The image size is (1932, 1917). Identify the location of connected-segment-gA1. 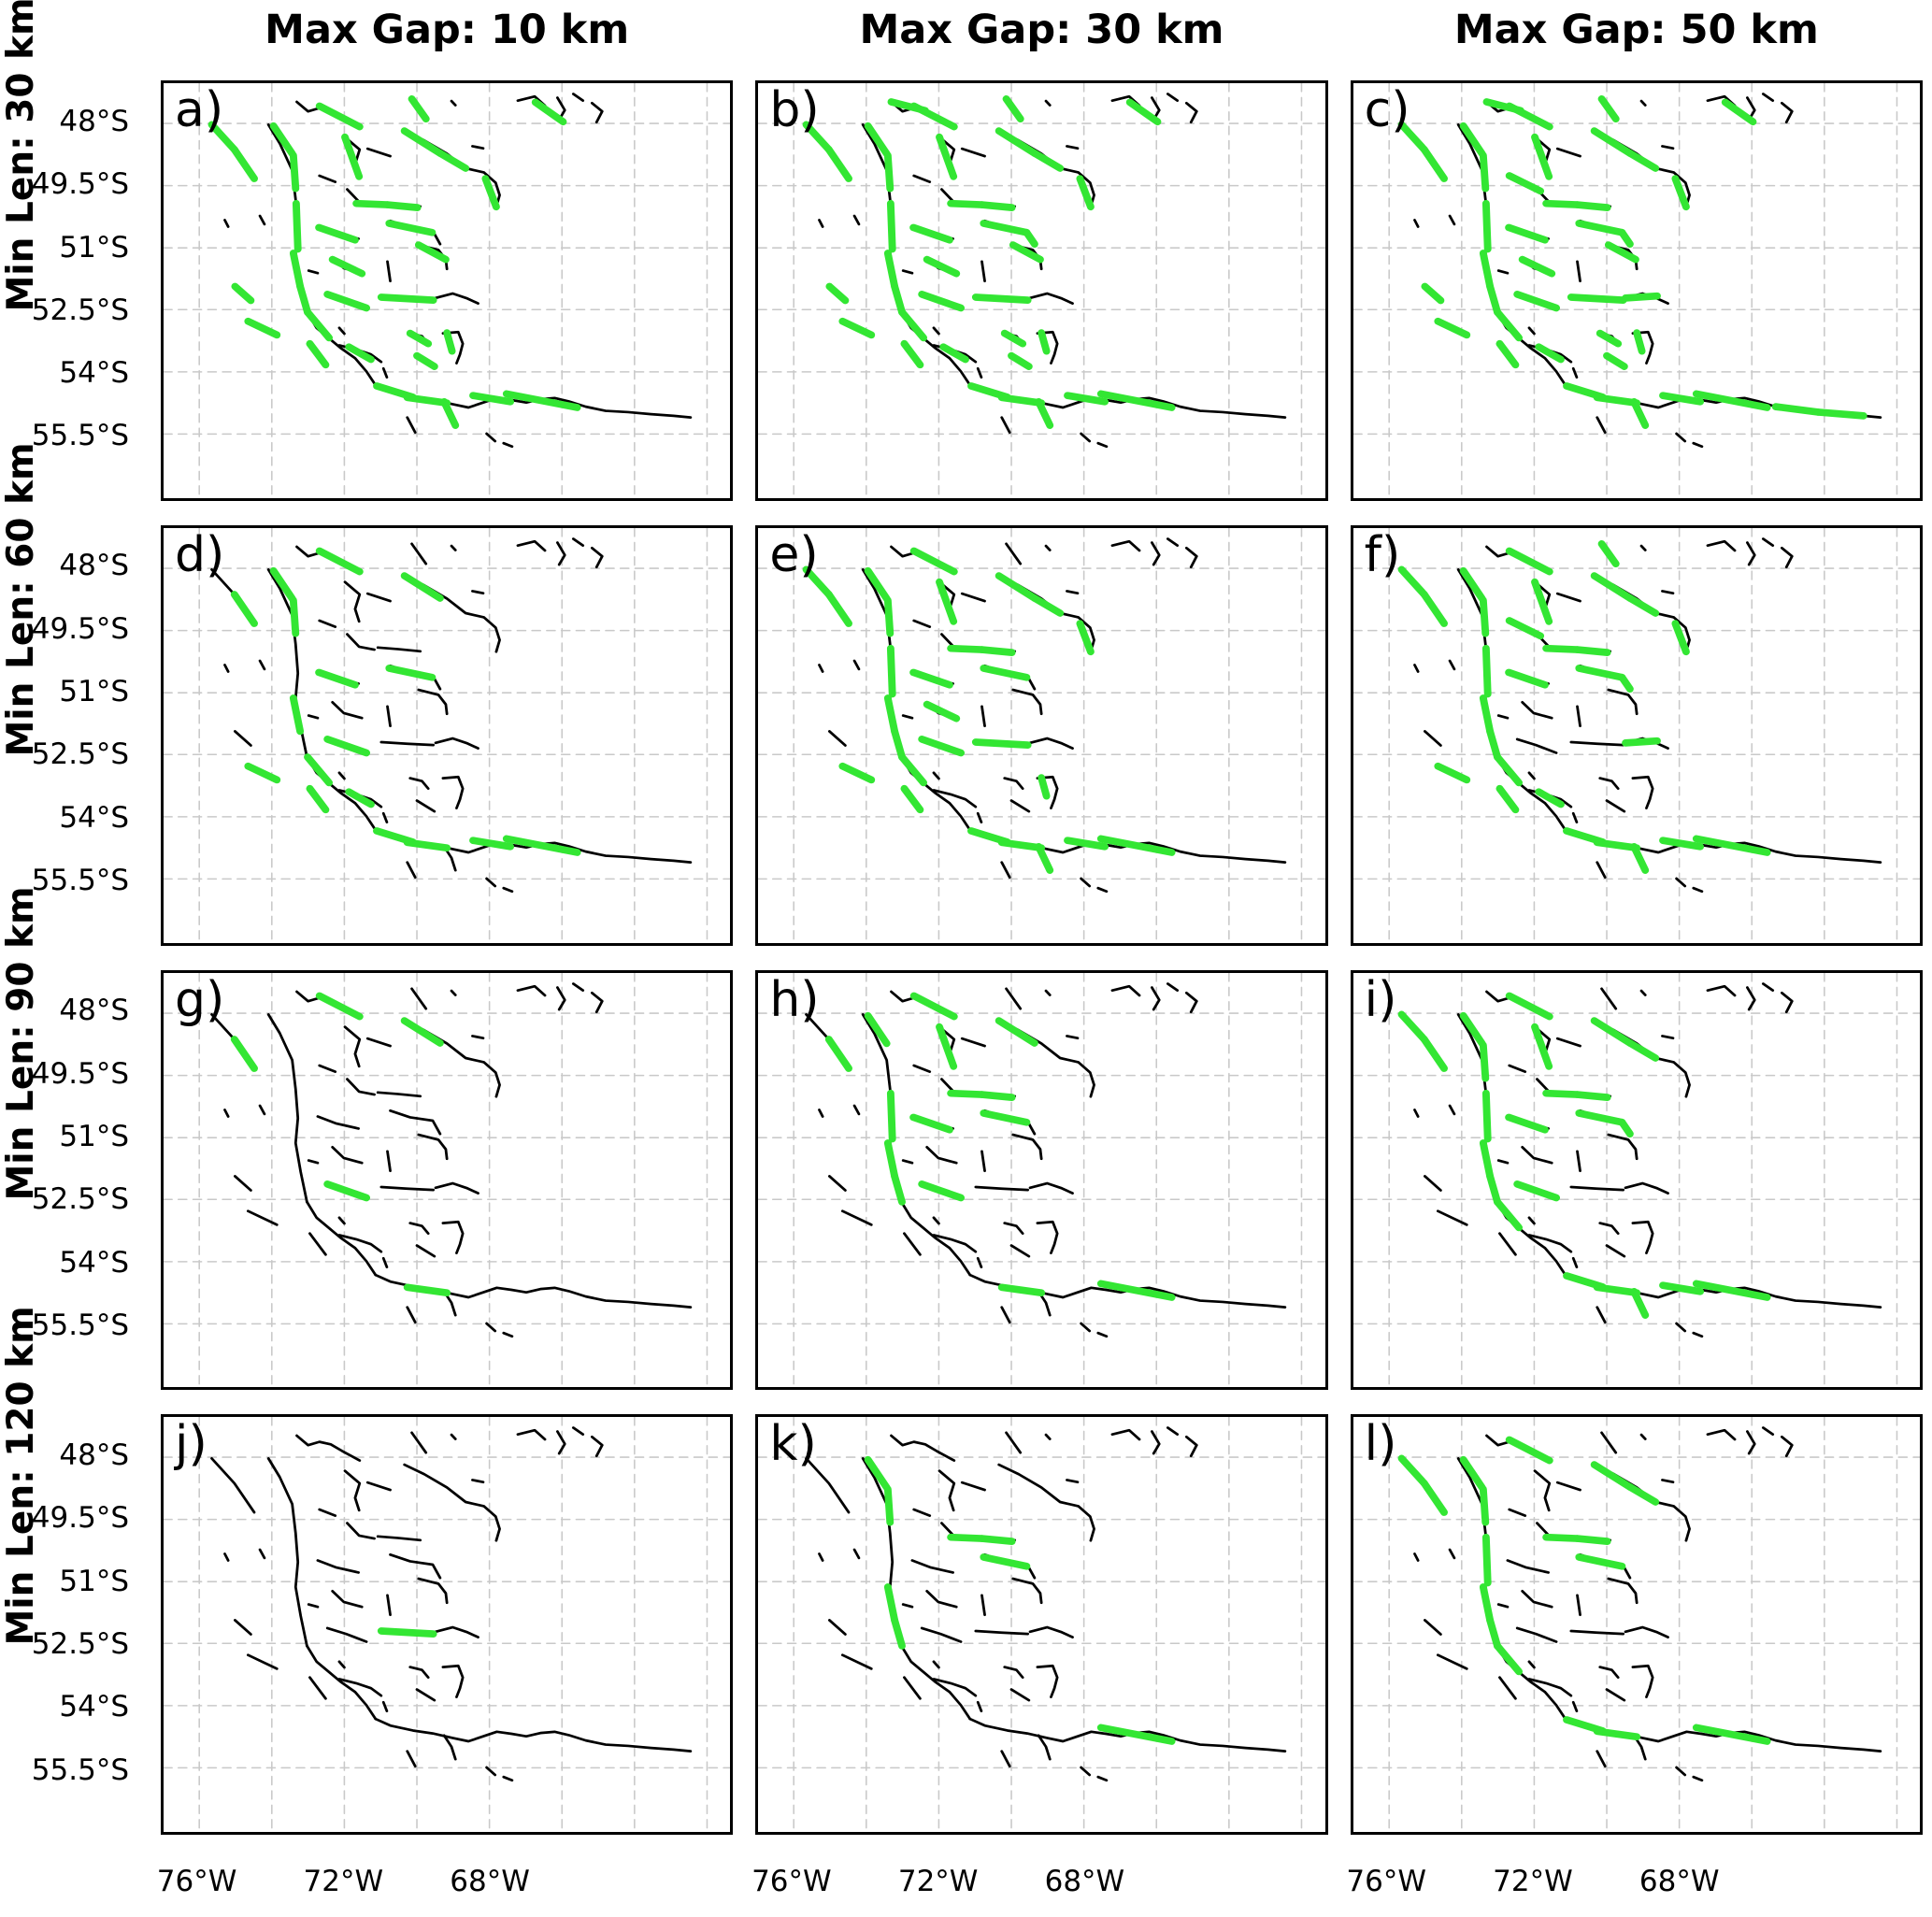
(1412, 1026).